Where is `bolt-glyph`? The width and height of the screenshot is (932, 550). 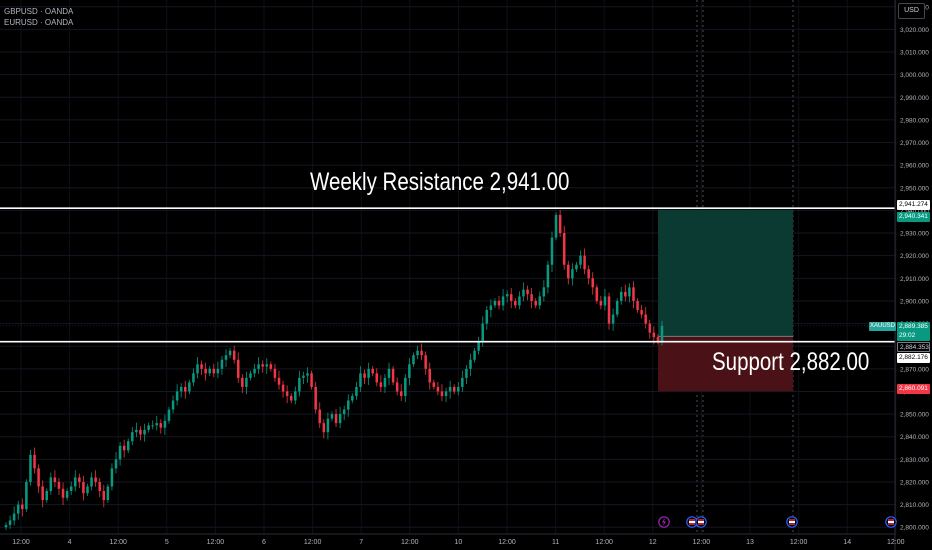
bolt-glyph is located at coordinates (664, 522).